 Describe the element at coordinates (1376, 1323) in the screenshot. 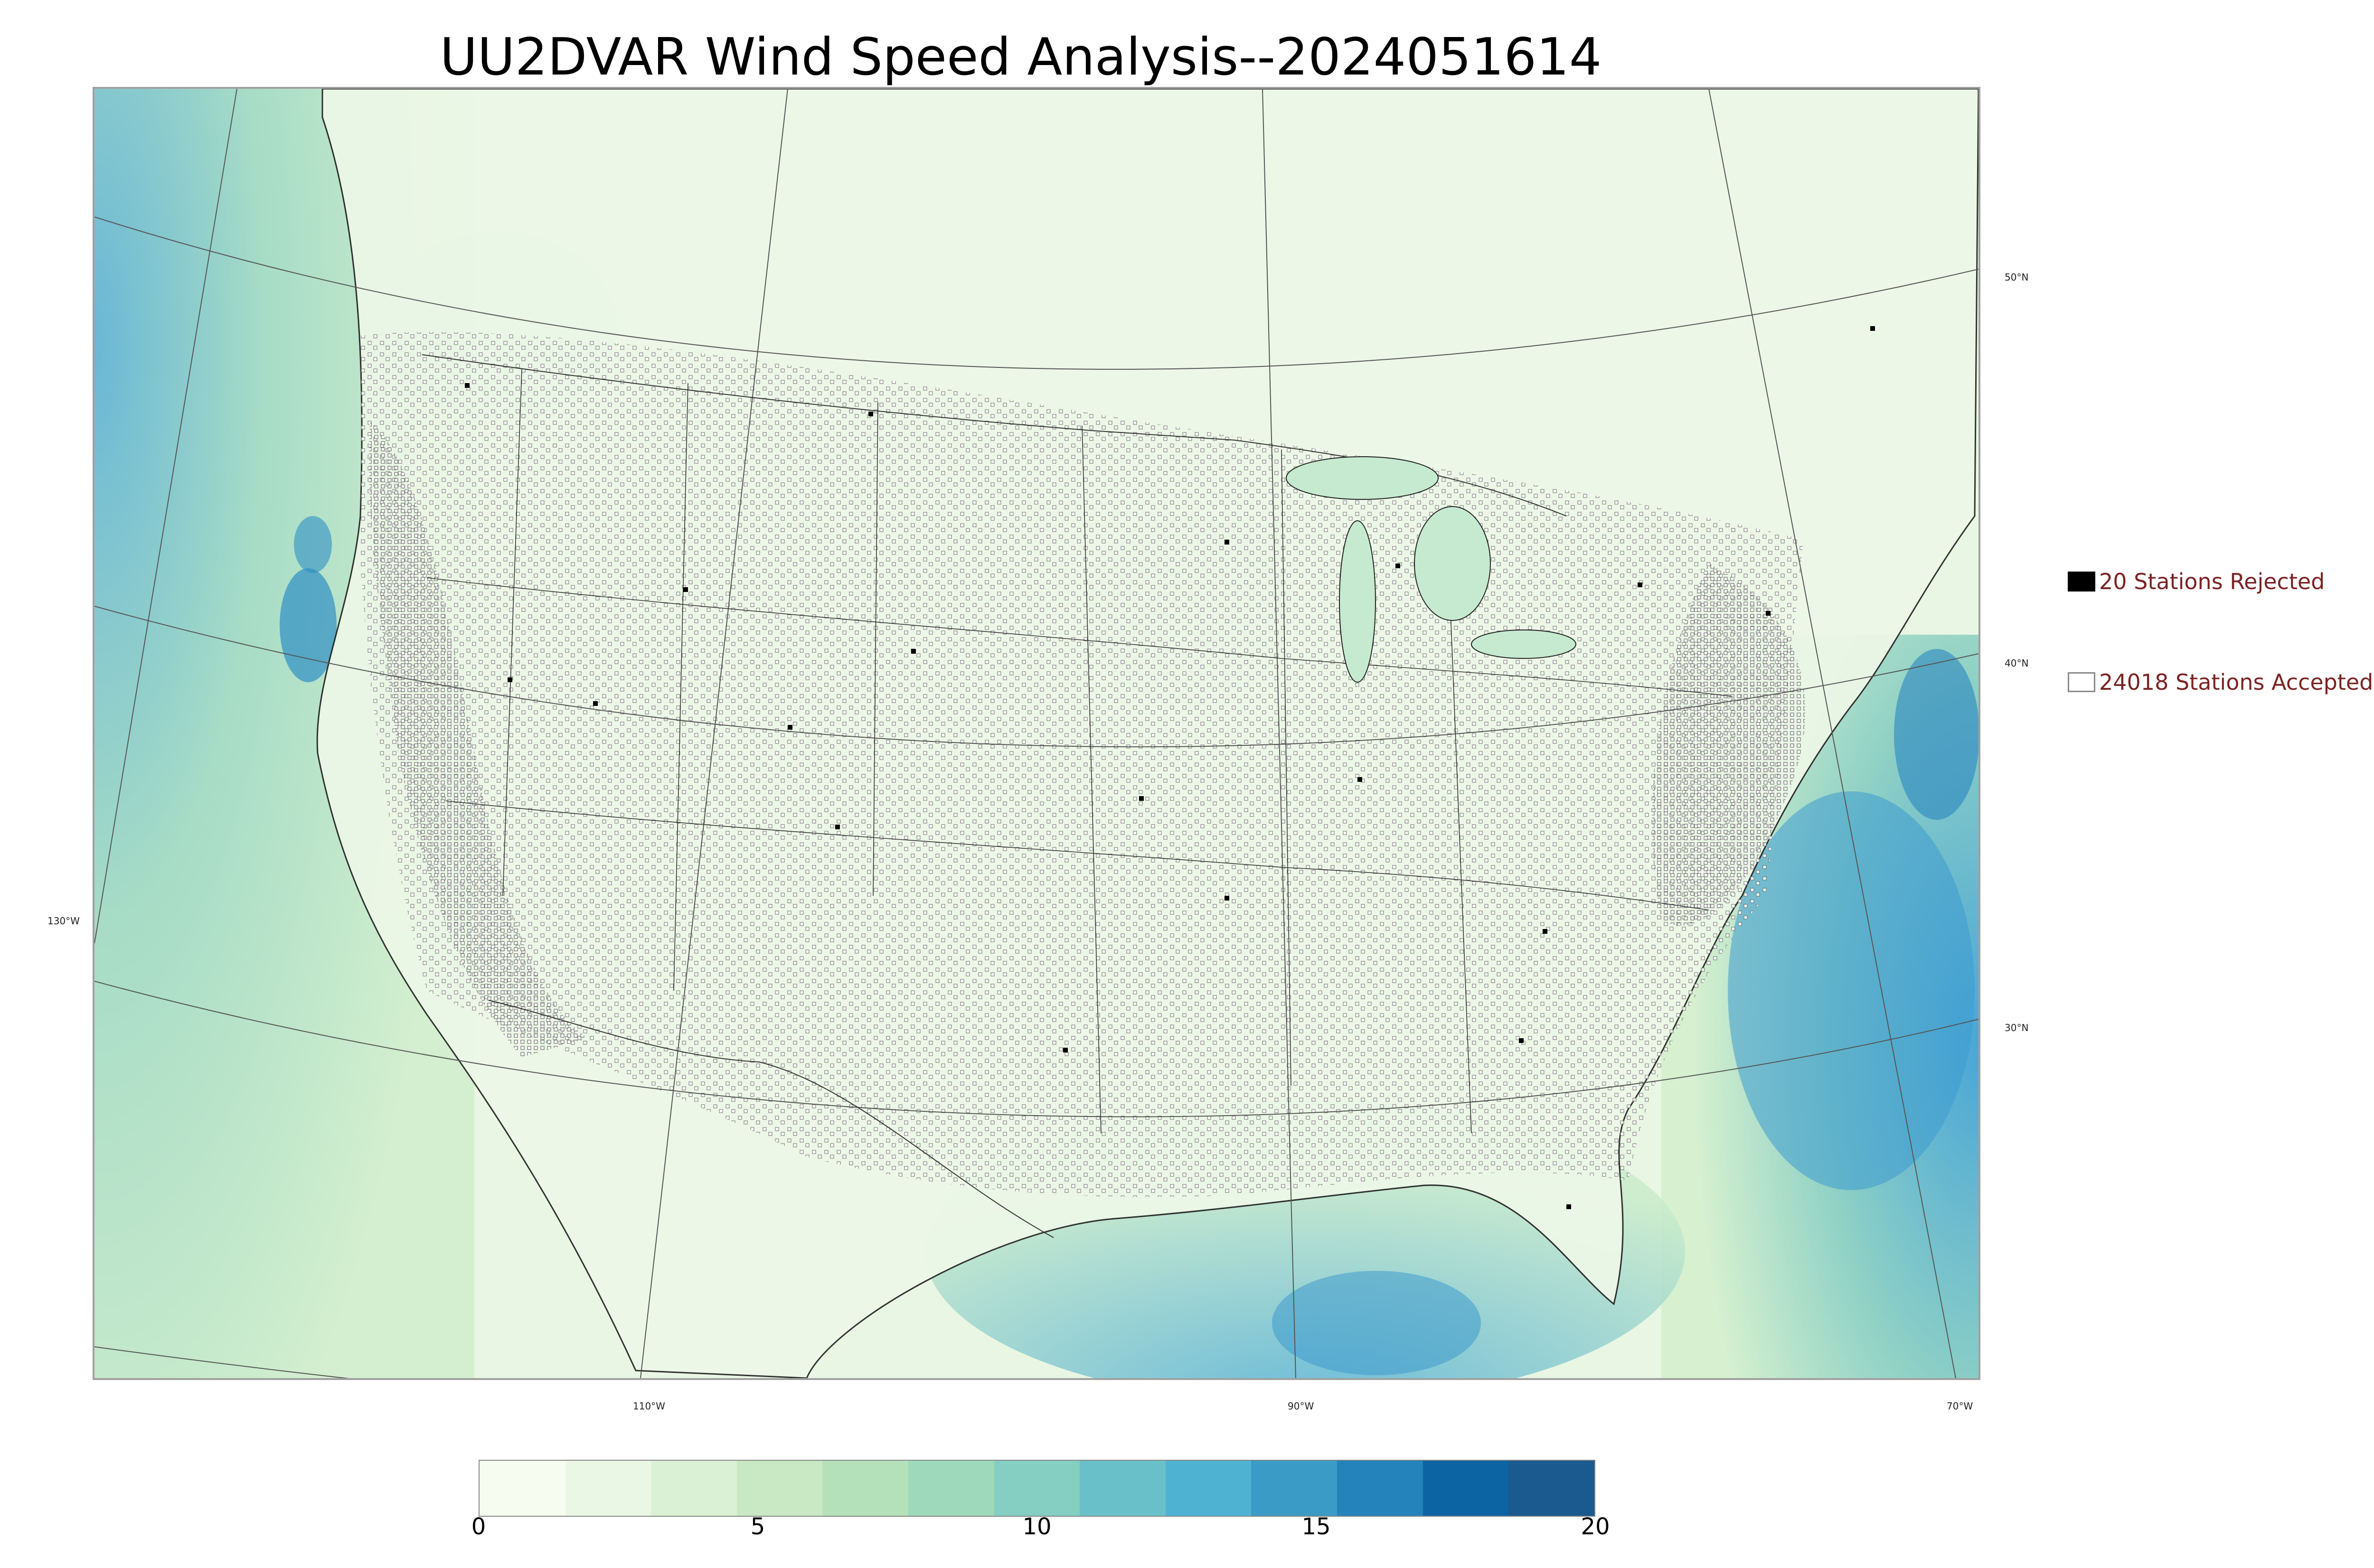

I see `gulf-wind-max` at that location.